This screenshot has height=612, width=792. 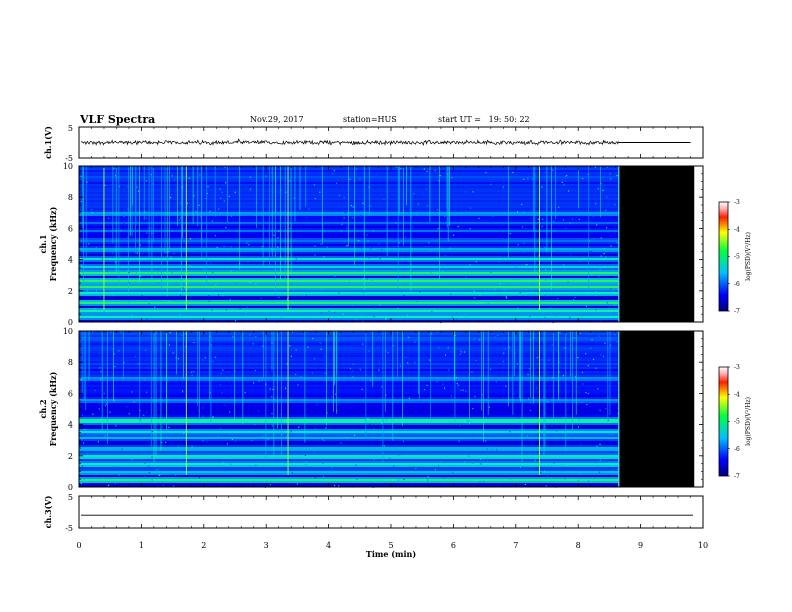 I want to click on panel-ch3-ytick-label: -5, so click(x=69, y=528).